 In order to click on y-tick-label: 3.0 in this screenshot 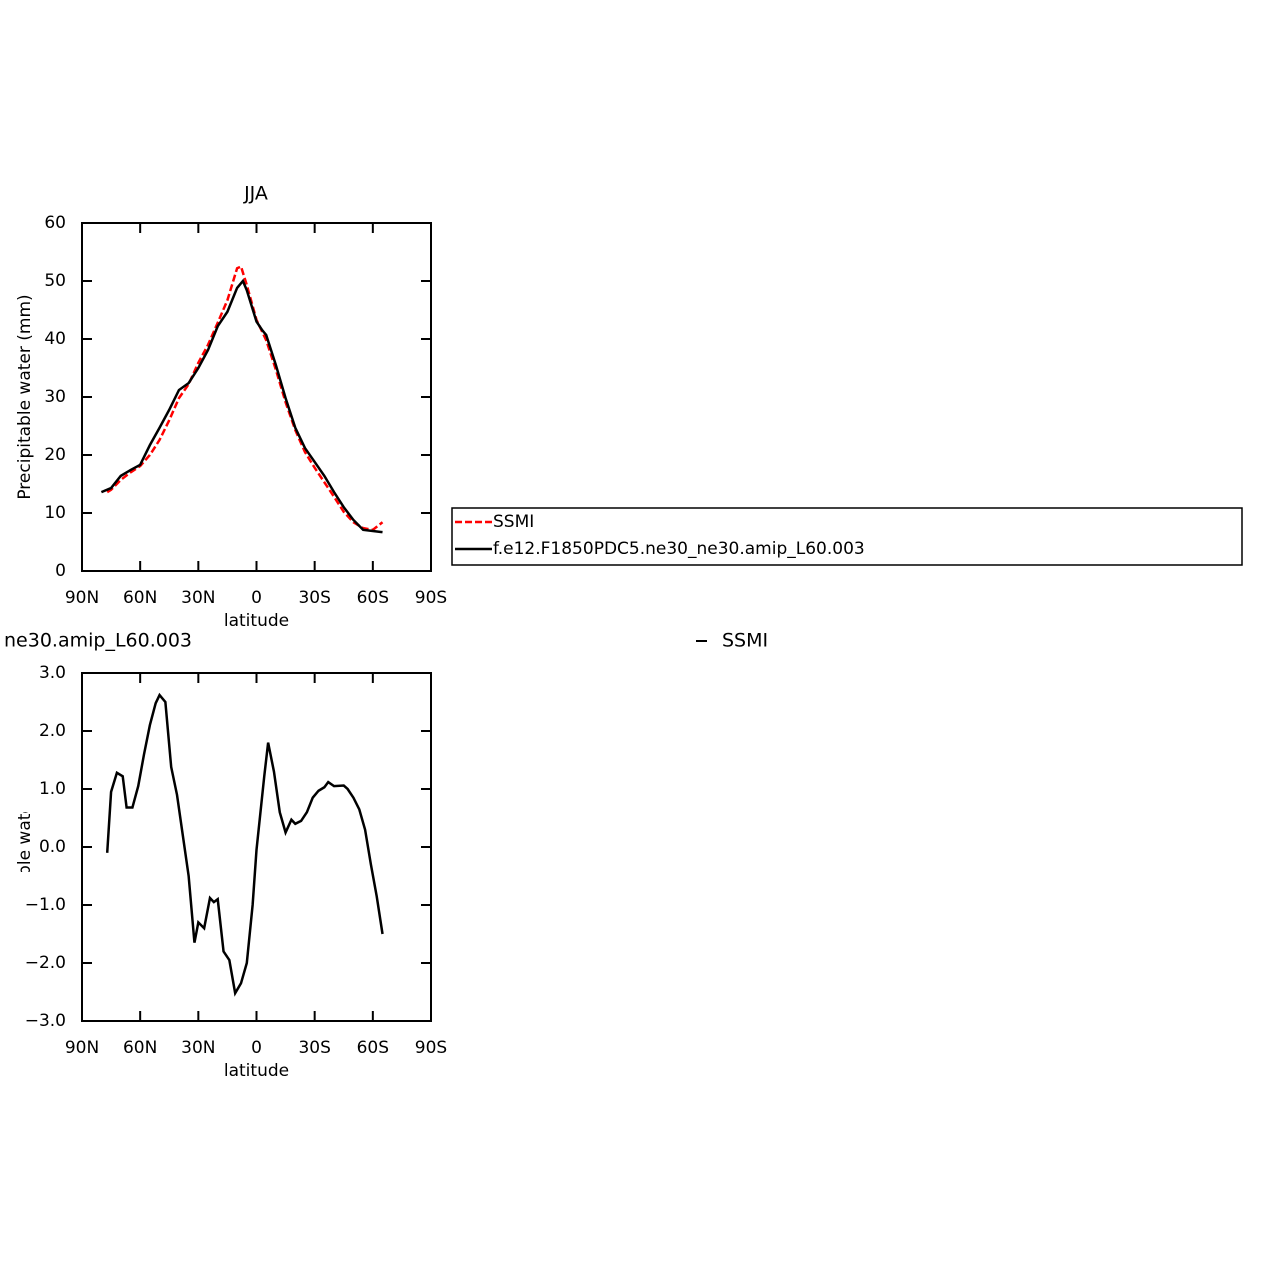, I will do `click(52, 673)`.